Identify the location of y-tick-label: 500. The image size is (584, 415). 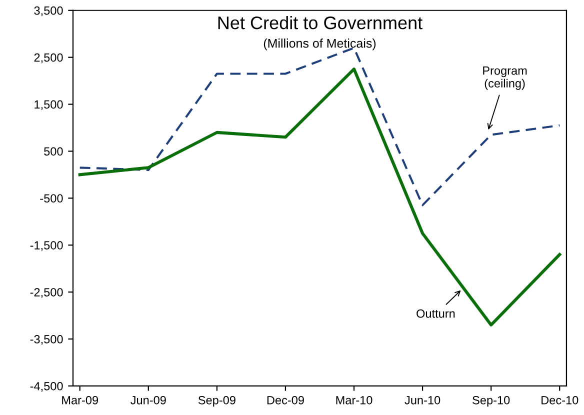
(53, 151).